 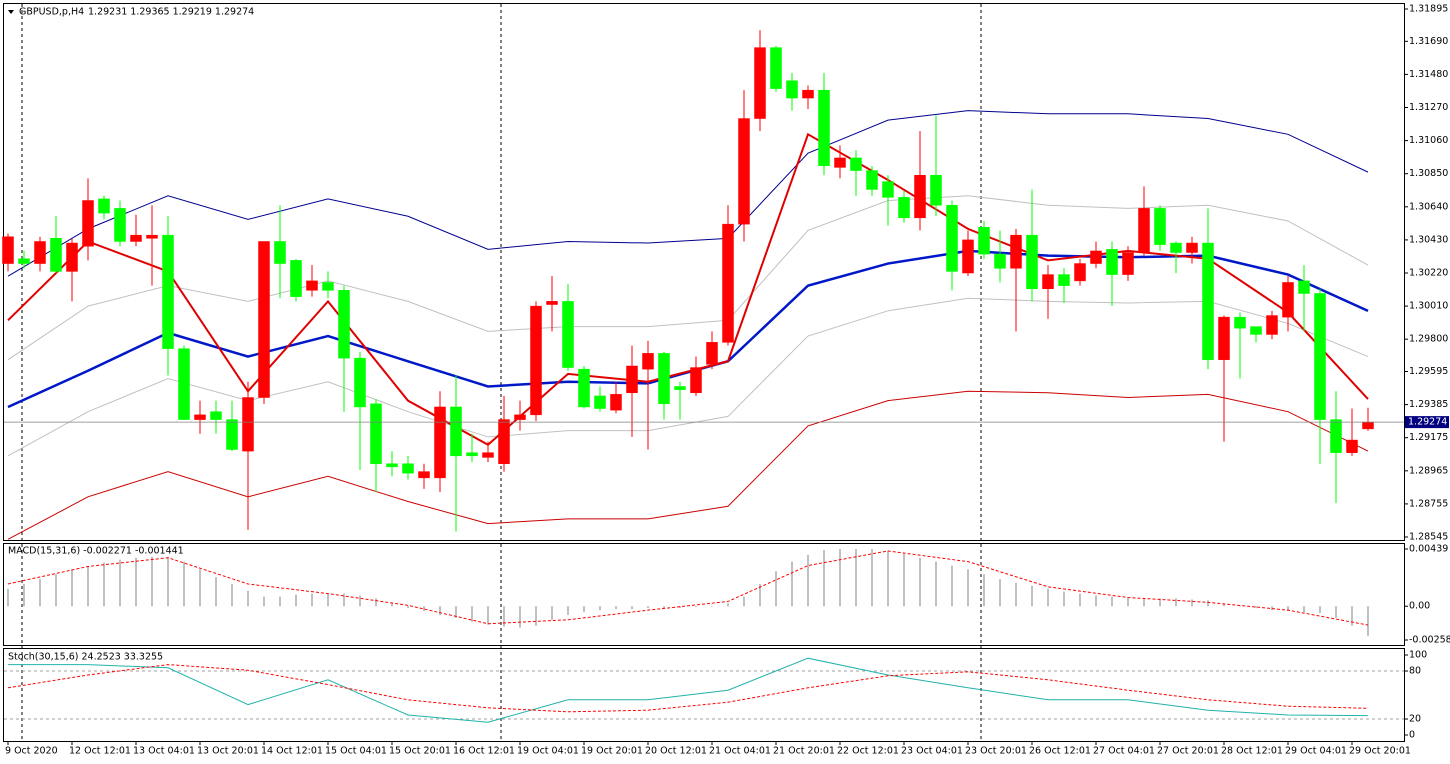 I want to click on y-tick-label: 1.29385, so click(x=1428, y=404).